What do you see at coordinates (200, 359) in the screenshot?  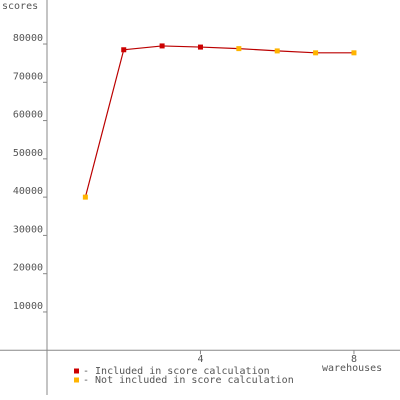 I see `x-tick-label: 4` at bounding box center [200, 359].